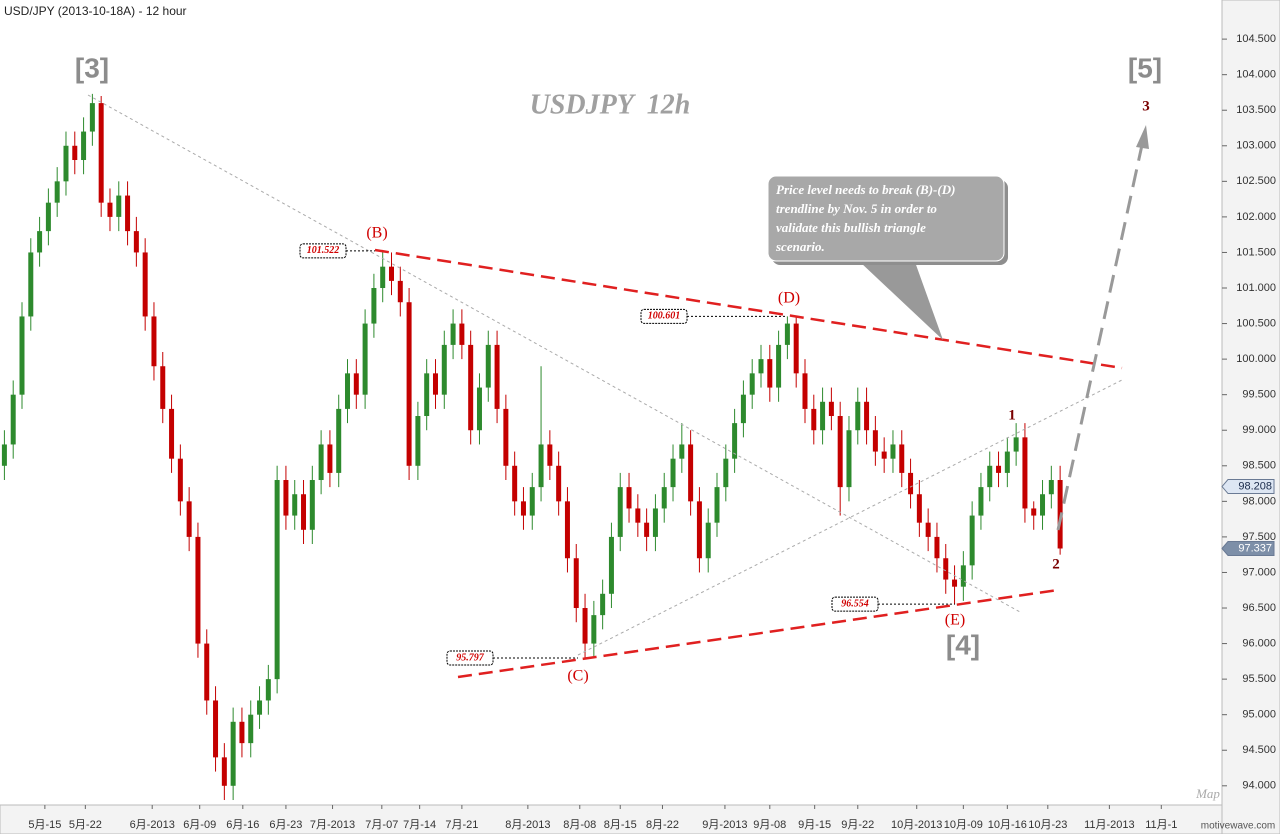 The width and height of the screenshot is (1280, 839). Describe the element at coordinates (152, 825) in the screenshot. I see `x-tick-label: 6月-2013` at that location.